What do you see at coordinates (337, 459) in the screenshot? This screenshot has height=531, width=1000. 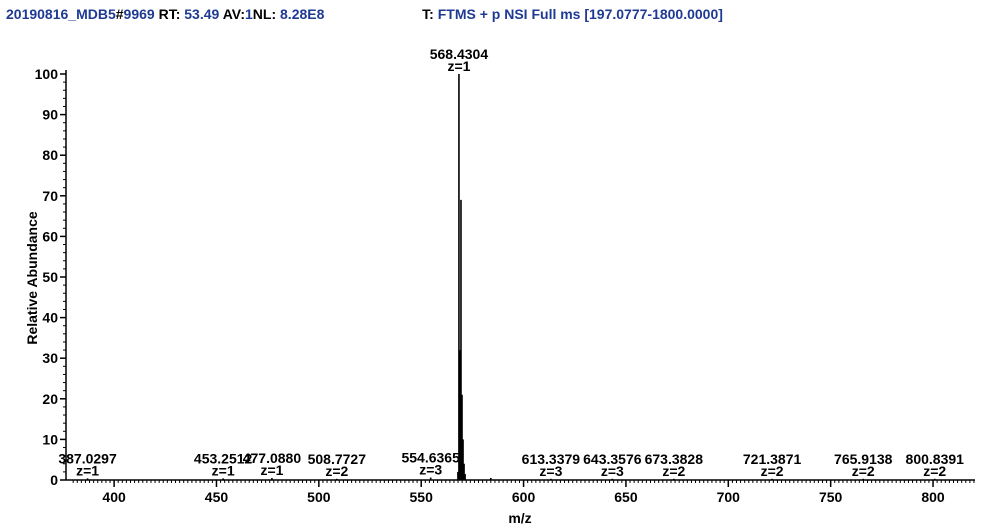 I see `peak-mz-label: 508.7727` at bounding box center [337, 459].